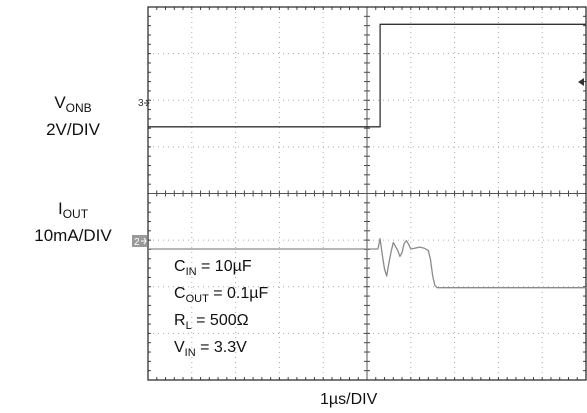  What do you see at coordinates (73, 116) in the screenshot?
I see `vonb-label: VONB 2V/DIV` at bounding box center [73, 116].